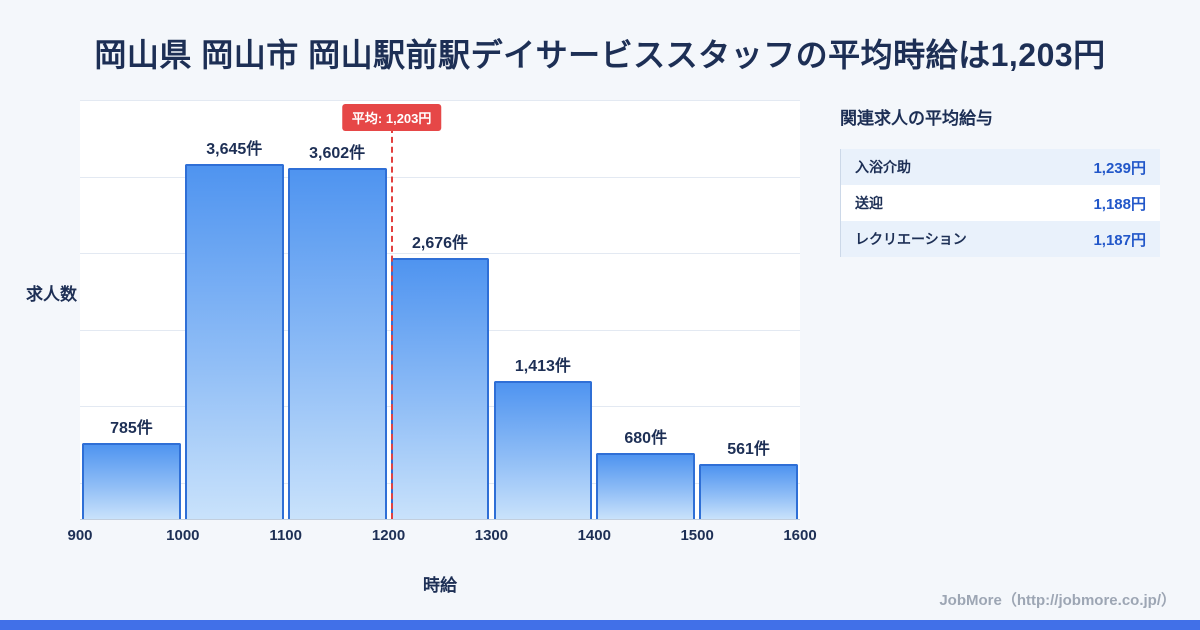 This screenshot has width=1200, height=630. What do you see at coordinates (391, 323) in the screenshot?
I see `average-line` at bounding box center [391, 323].